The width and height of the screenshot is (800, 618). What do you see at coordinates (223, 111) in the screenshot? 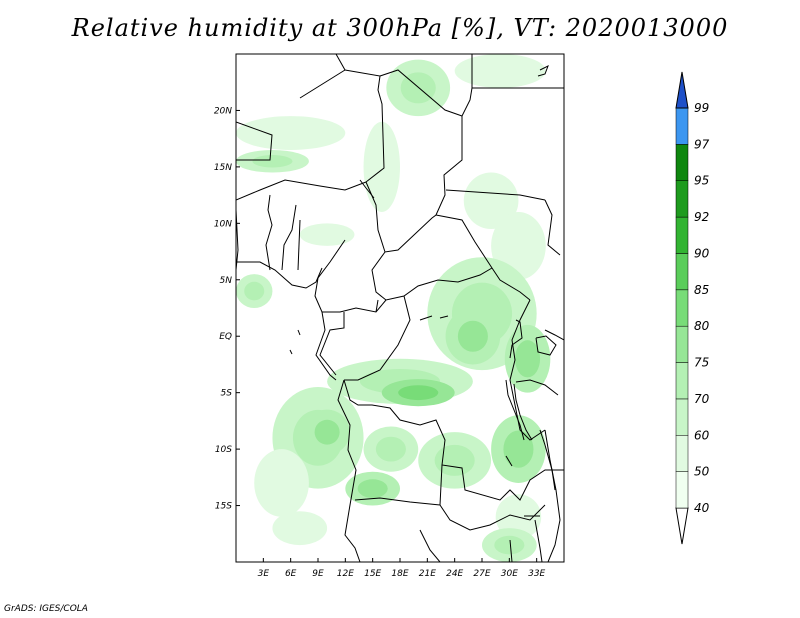
I see `lat-tick-label: 20N` at bounding box center [223, 111].